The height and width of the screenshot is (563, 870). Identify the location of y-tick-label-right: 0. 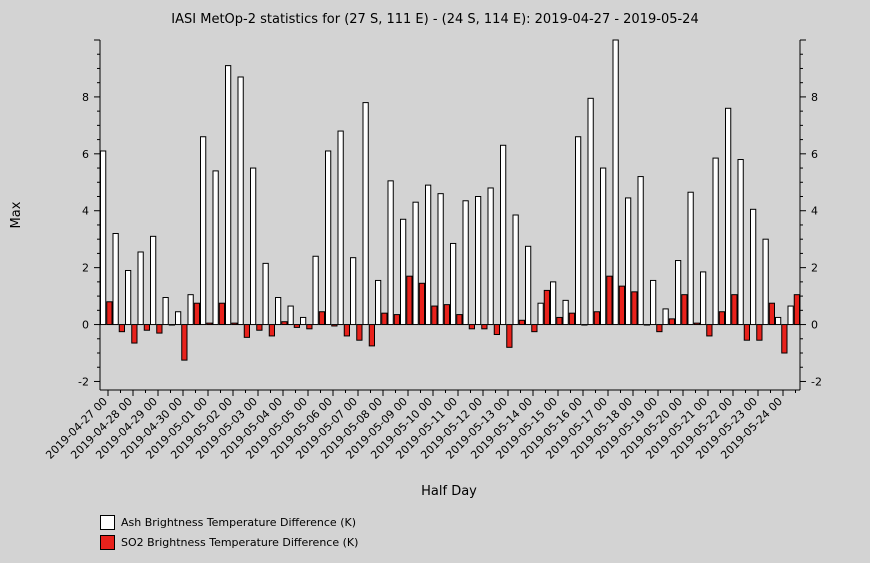
(814, 325).